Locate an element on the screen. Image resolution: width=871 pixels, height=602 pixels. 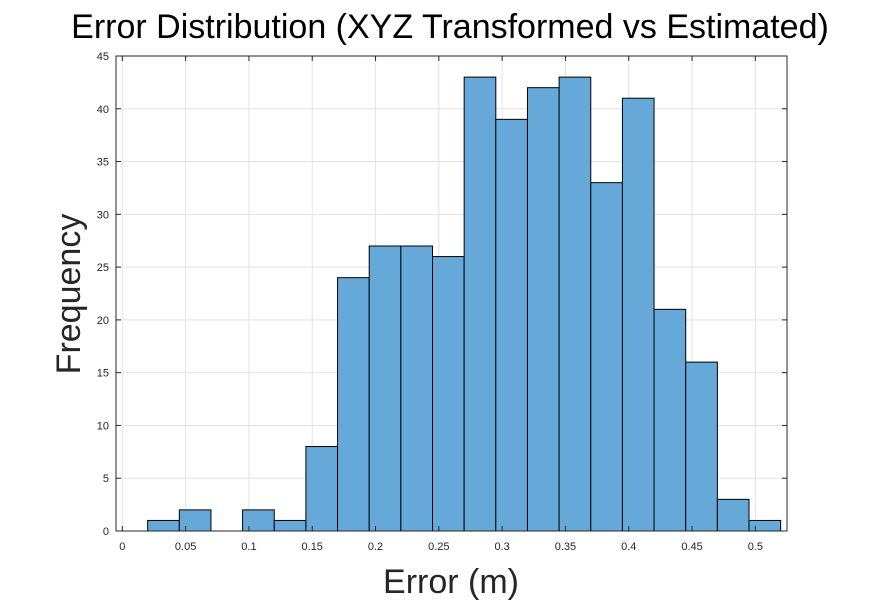
x-tick-label: 0.15 is located at coordinates (312, 547).